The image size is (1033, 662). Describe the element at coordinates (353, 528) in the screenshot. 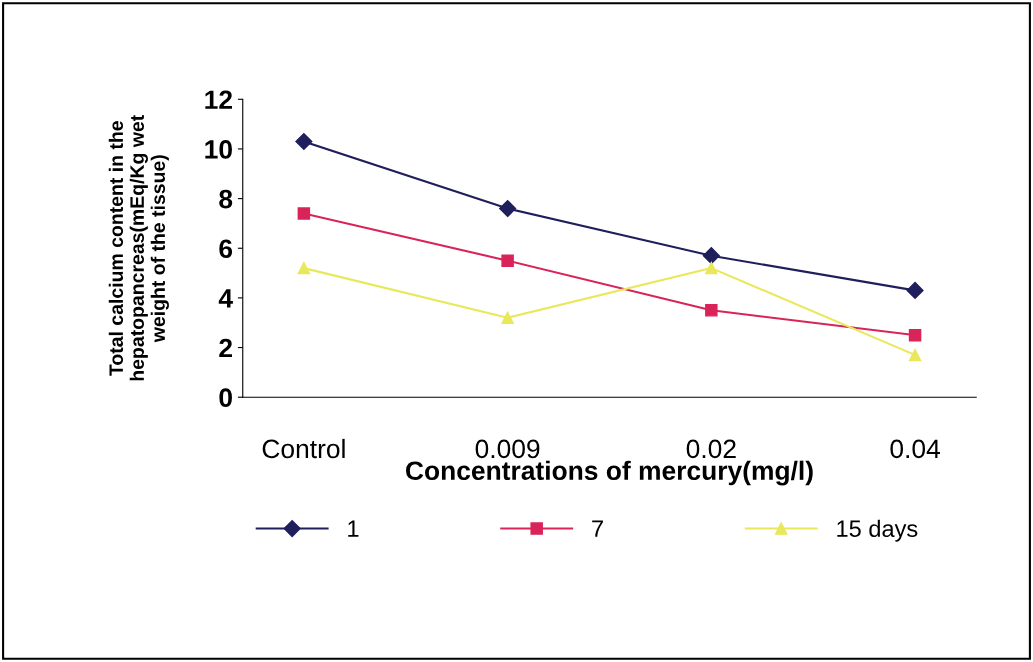

I see `legend-label: 1` at that location.